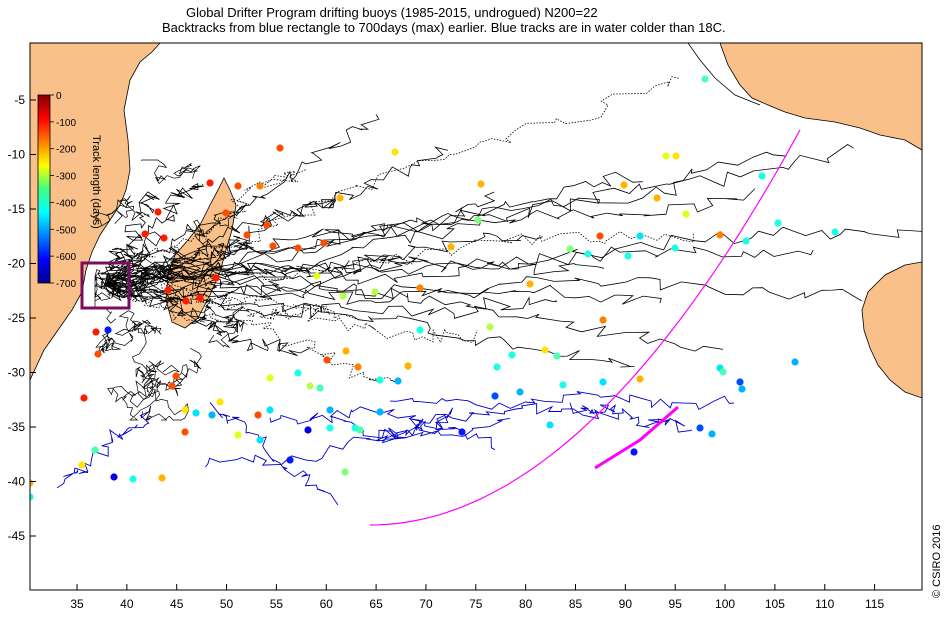 This screenshot has height=620, width=950. I want to click on colorbar-ticks: 0 -100 -200 -300 -400 -500 -600 -700, so click(63, 190).